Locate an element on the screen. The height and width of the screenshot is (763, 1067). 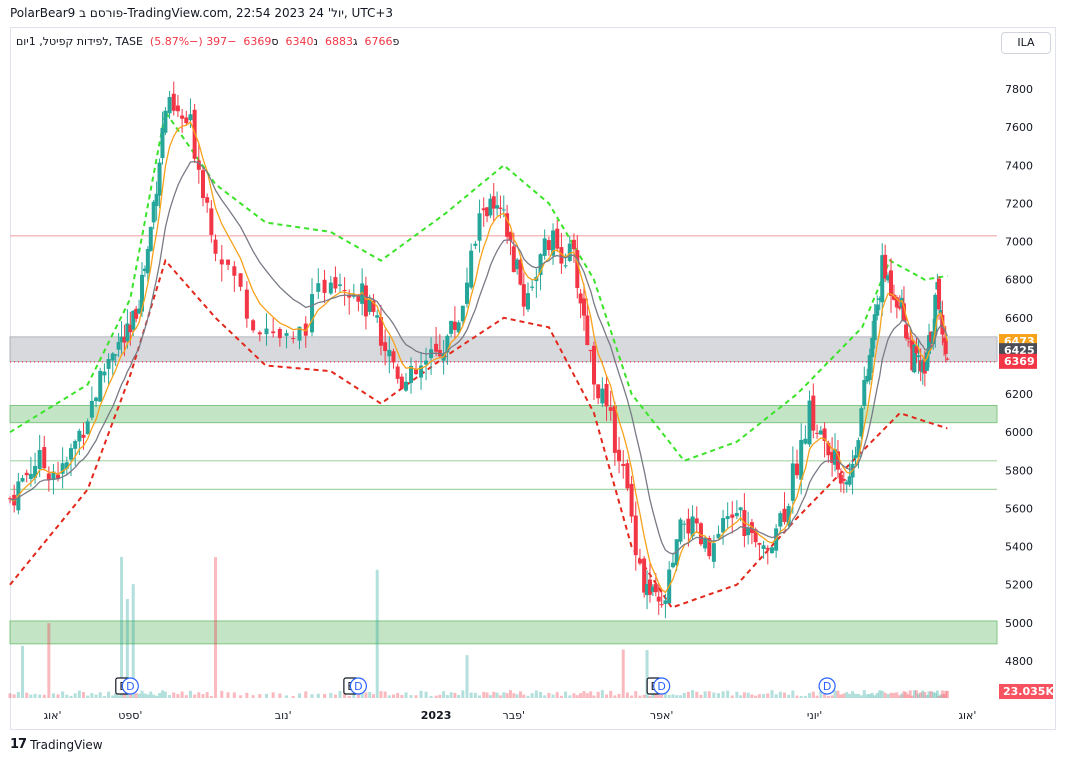
dividend-marker-label: D is located at coordinates (130, 686).